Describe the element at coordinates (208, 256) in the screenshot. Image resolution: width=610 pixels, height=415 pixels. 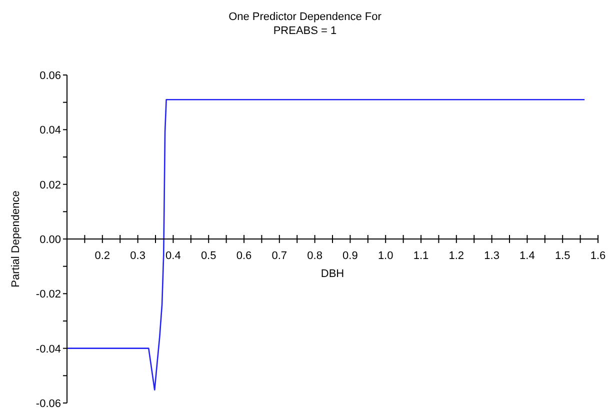
I see `x-tick-label: 0.5` at that location.